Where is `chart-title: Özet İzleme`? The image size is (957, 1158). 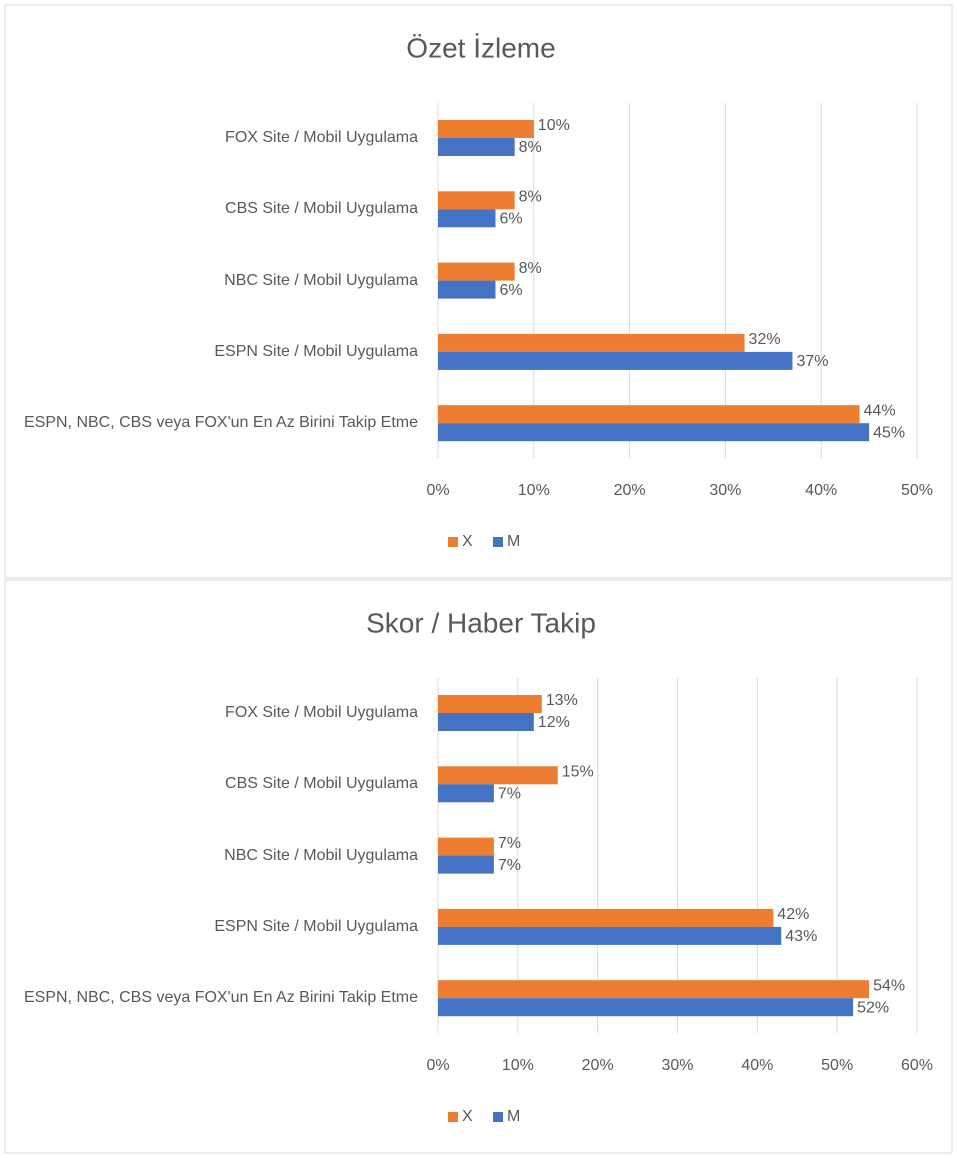
chart-title: Özet İzleme is located at coordinates (480, 47).